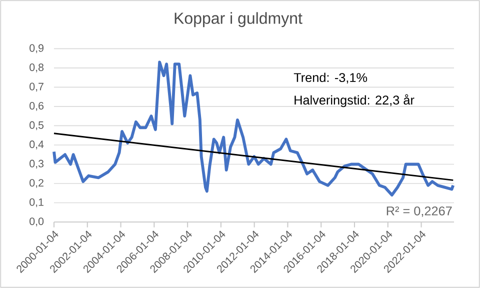 Image resolution: width=480 pixels, height=288 pixels. Describe the element at coordinates (37, 145) in the screenshot. I see `y-tick-label: 0,4` at that location.